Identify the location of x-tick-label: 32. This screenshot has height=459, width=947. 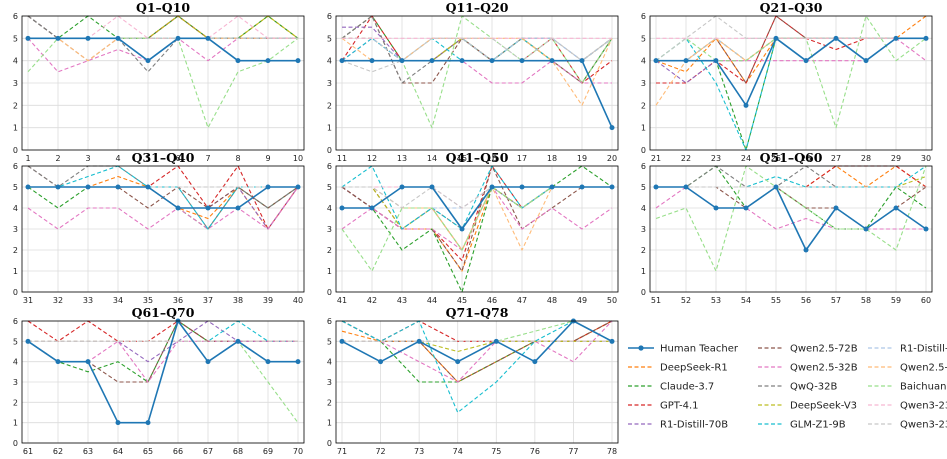
(58, 300).